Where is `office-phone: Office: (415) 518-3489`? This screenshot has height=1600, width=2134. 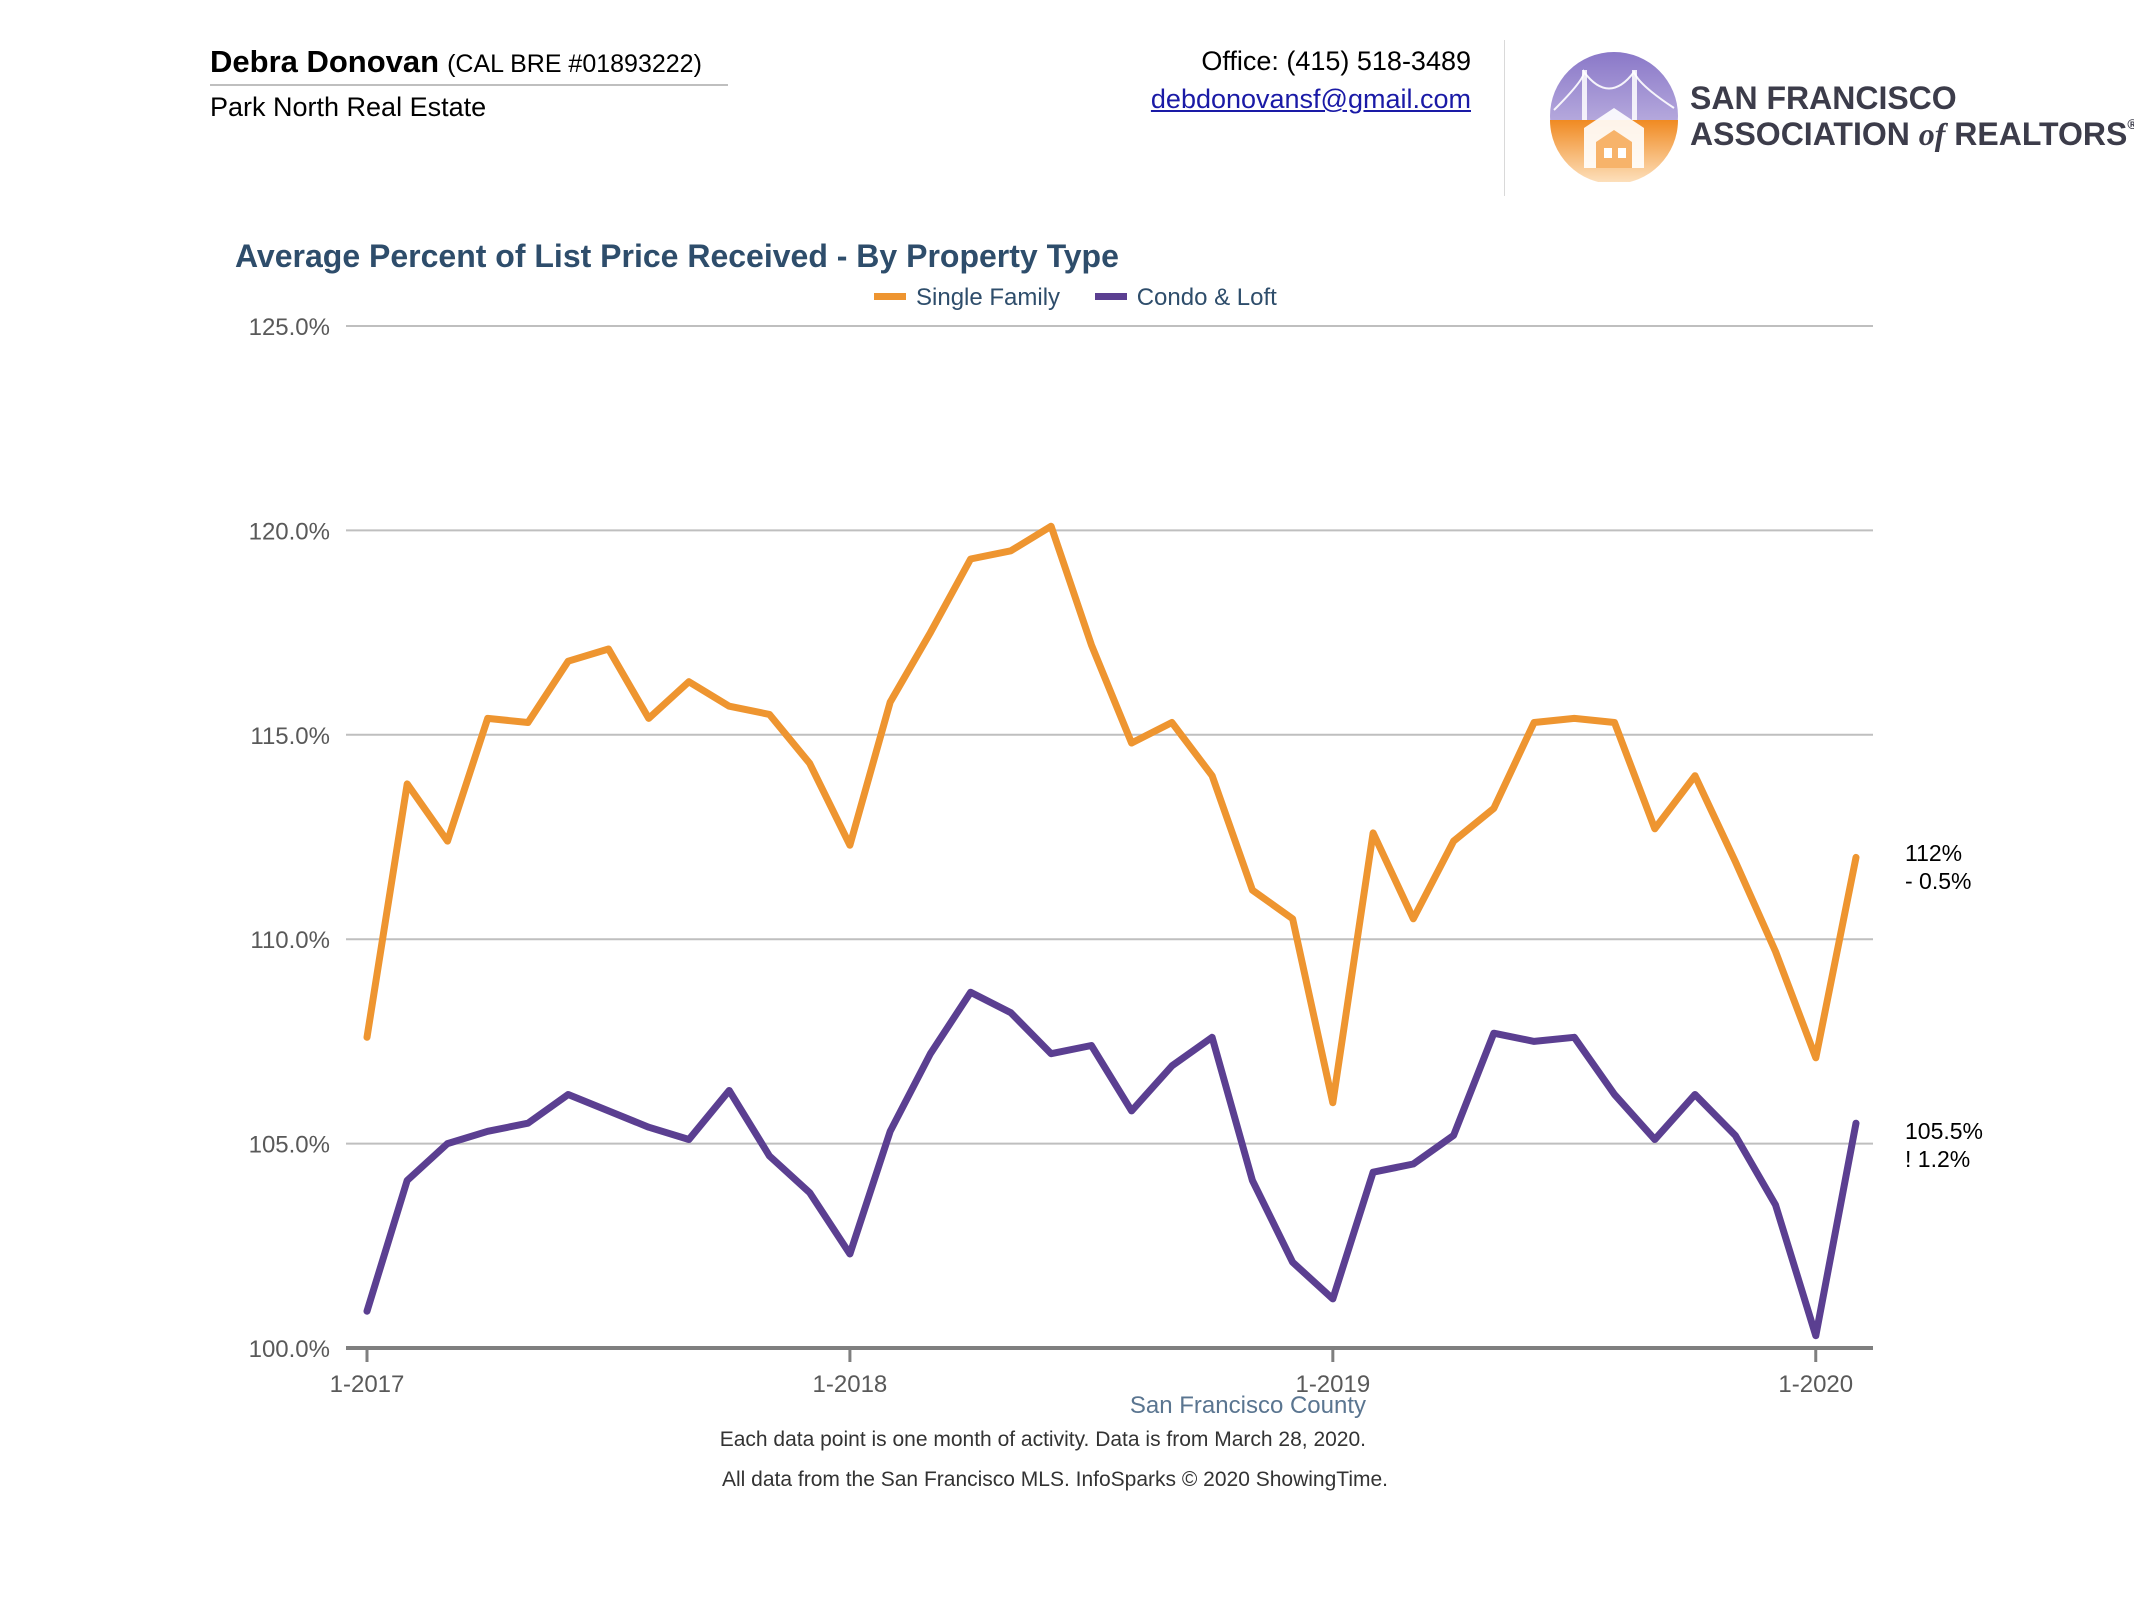
office-phone: Office: (415) 518-3489 is located at coordinates (1336, 61).